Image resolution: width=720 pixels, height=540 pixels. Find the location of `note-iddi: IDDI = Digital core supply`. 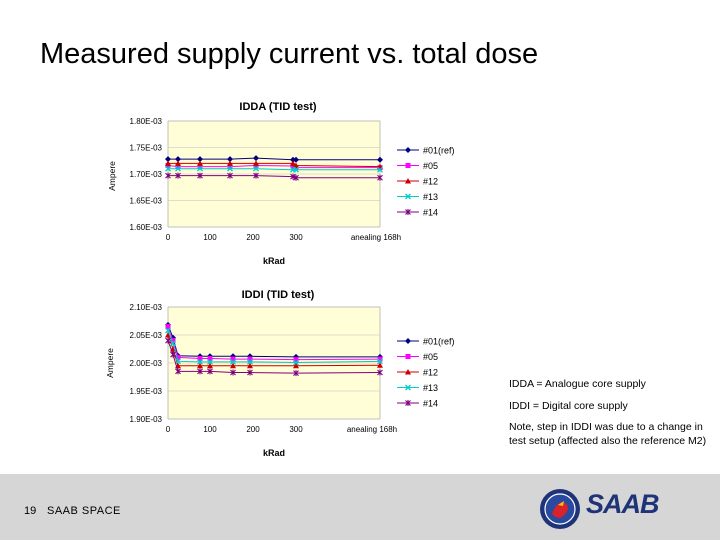

note-iddi: IDDI = Digital core supply is located at coordinates (568, 406).